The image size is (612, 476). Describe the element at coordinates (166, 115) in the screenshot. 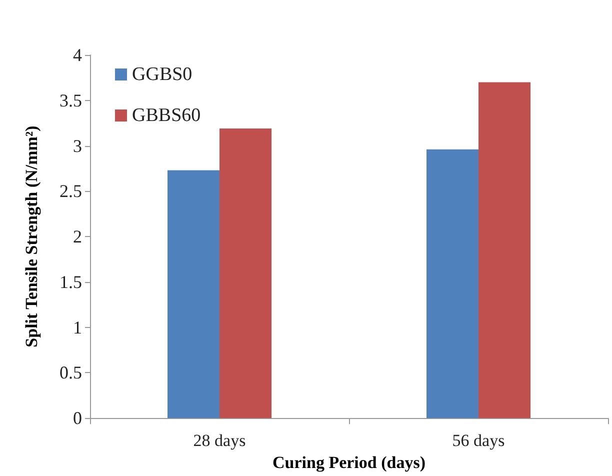

I see `legend-label: GBBS60` at that location.